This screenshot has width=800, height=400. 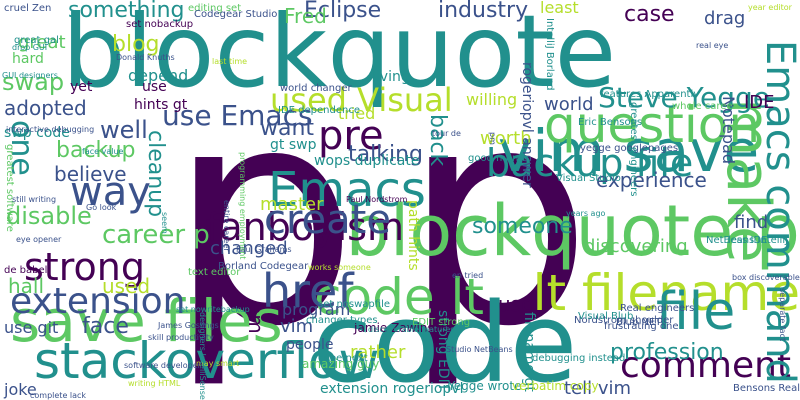 What do you see at coordinates (782, 315) in the screenshot?
I see `word-separate-fact: separate fact` at bounding box center [782, 315].